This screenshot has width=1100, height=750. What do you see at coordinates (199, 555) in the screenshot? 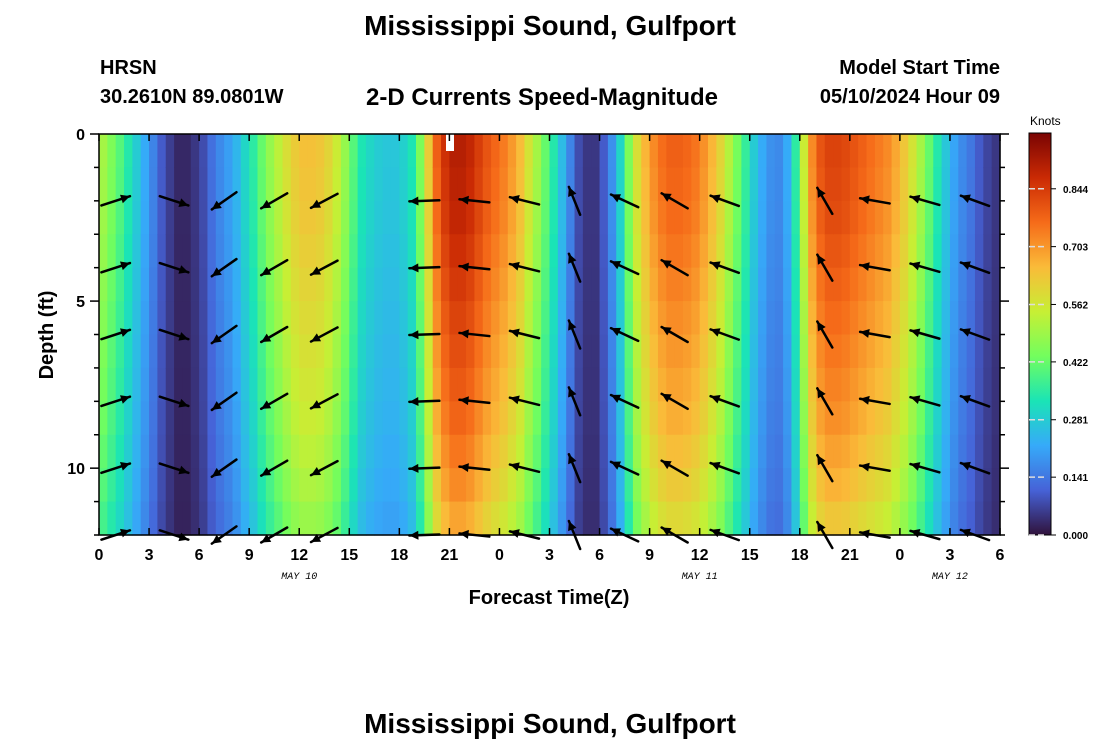
I see `x-tick-label: 6` at bounding box center [199, 555].